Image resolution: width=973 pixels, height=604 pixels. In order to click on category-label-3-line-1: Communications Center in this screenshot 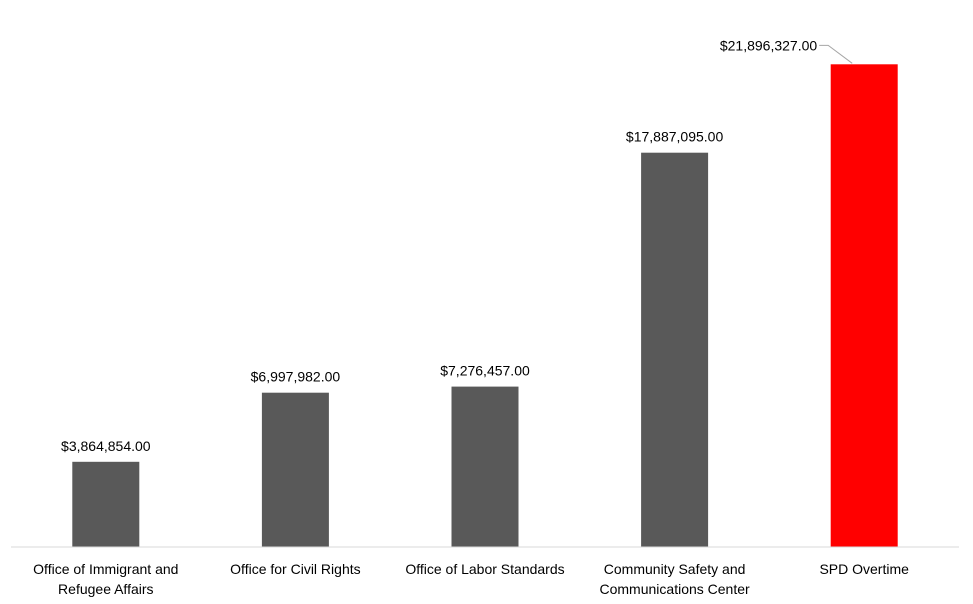, I will do `click(675, 589)`.